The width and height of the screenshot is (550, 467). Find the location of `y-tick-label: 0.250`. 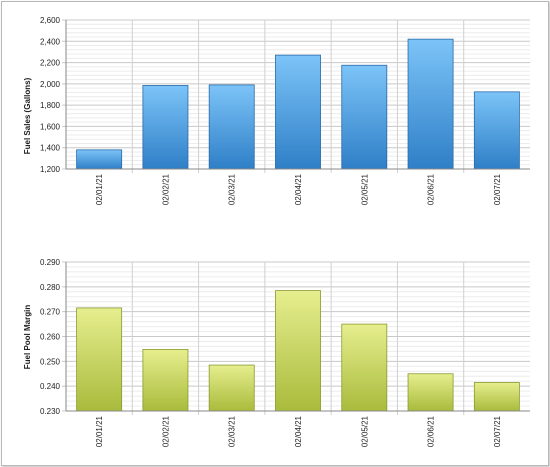

y-tick-label: 0.250 is located at coordinates (50, 361).